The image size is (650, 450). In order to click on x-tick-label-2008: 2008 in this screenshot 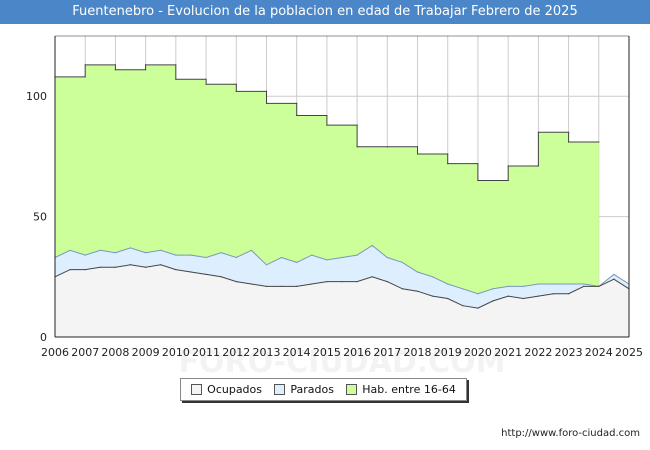, I will do `click(115, 352)`.